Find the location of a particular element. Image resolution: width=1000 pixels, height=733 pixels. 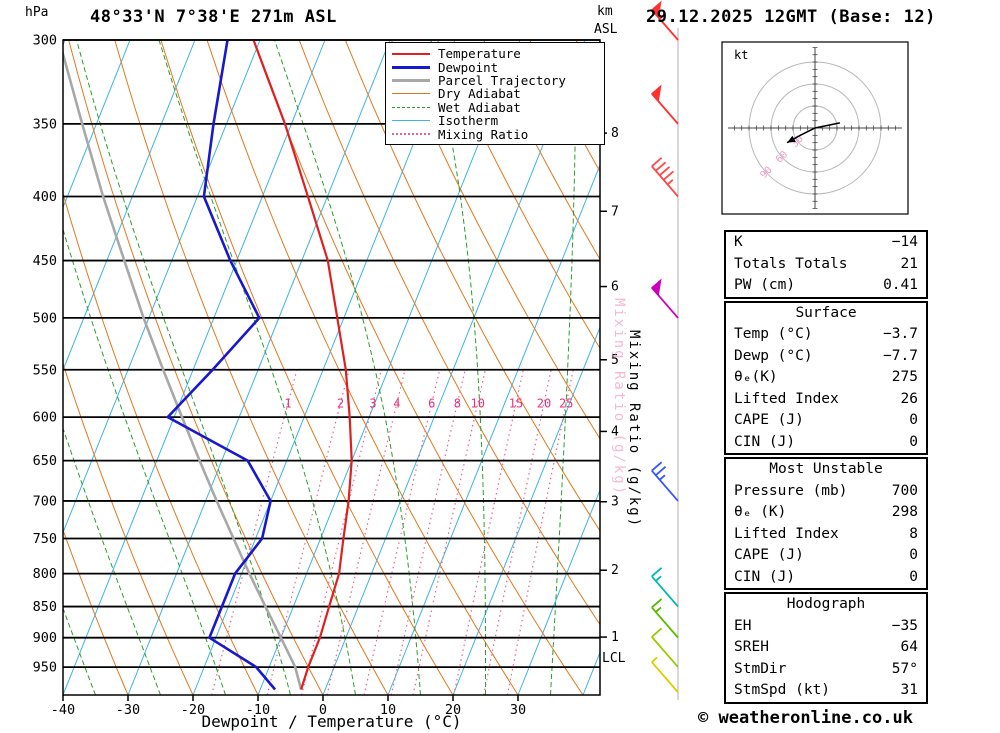

svg-text: 20 is located at coordinates (544, 403).